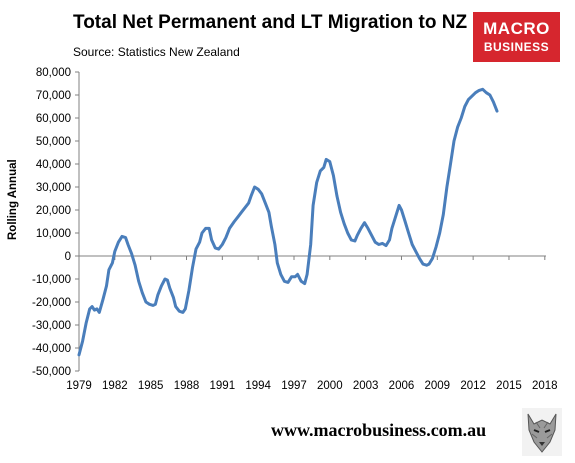 Image resolution: width=575 pixels, height=463 pixels. Describe the element at coordinates (53, 73) in the screenshot. I see `y-tick-label: 80,000` at that location.